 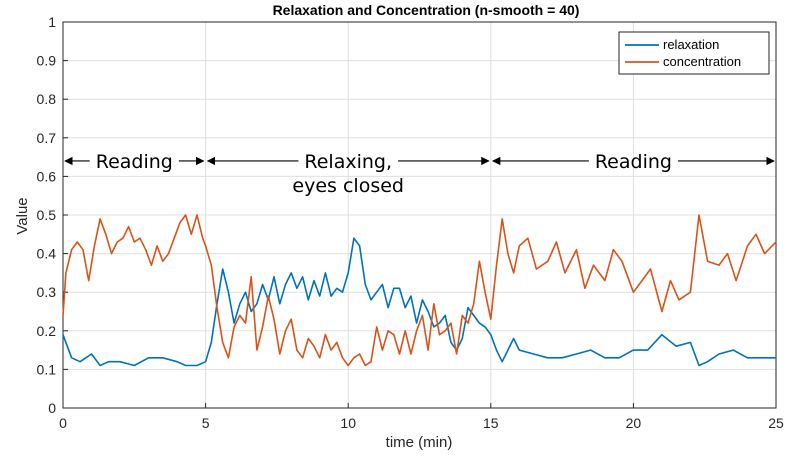 I want to click on y-tick-label: 0.5, so click(x=47, y=215).